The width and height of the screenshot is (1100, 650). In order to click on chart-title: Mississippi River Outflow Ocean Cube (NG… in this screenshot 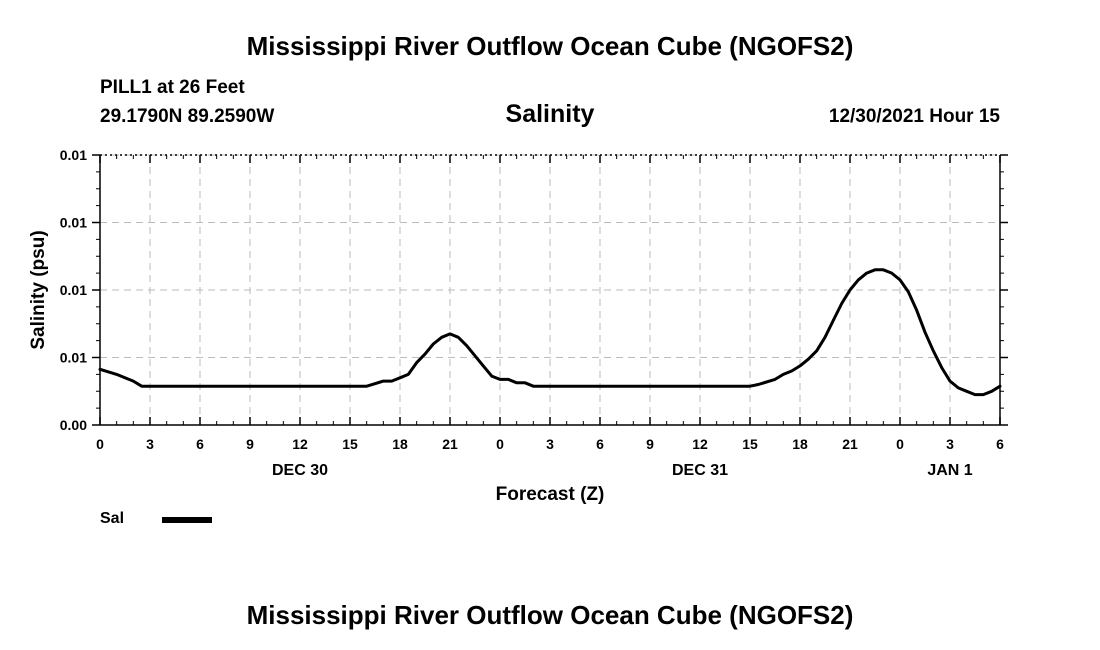, I will do `click(550, 46)`.